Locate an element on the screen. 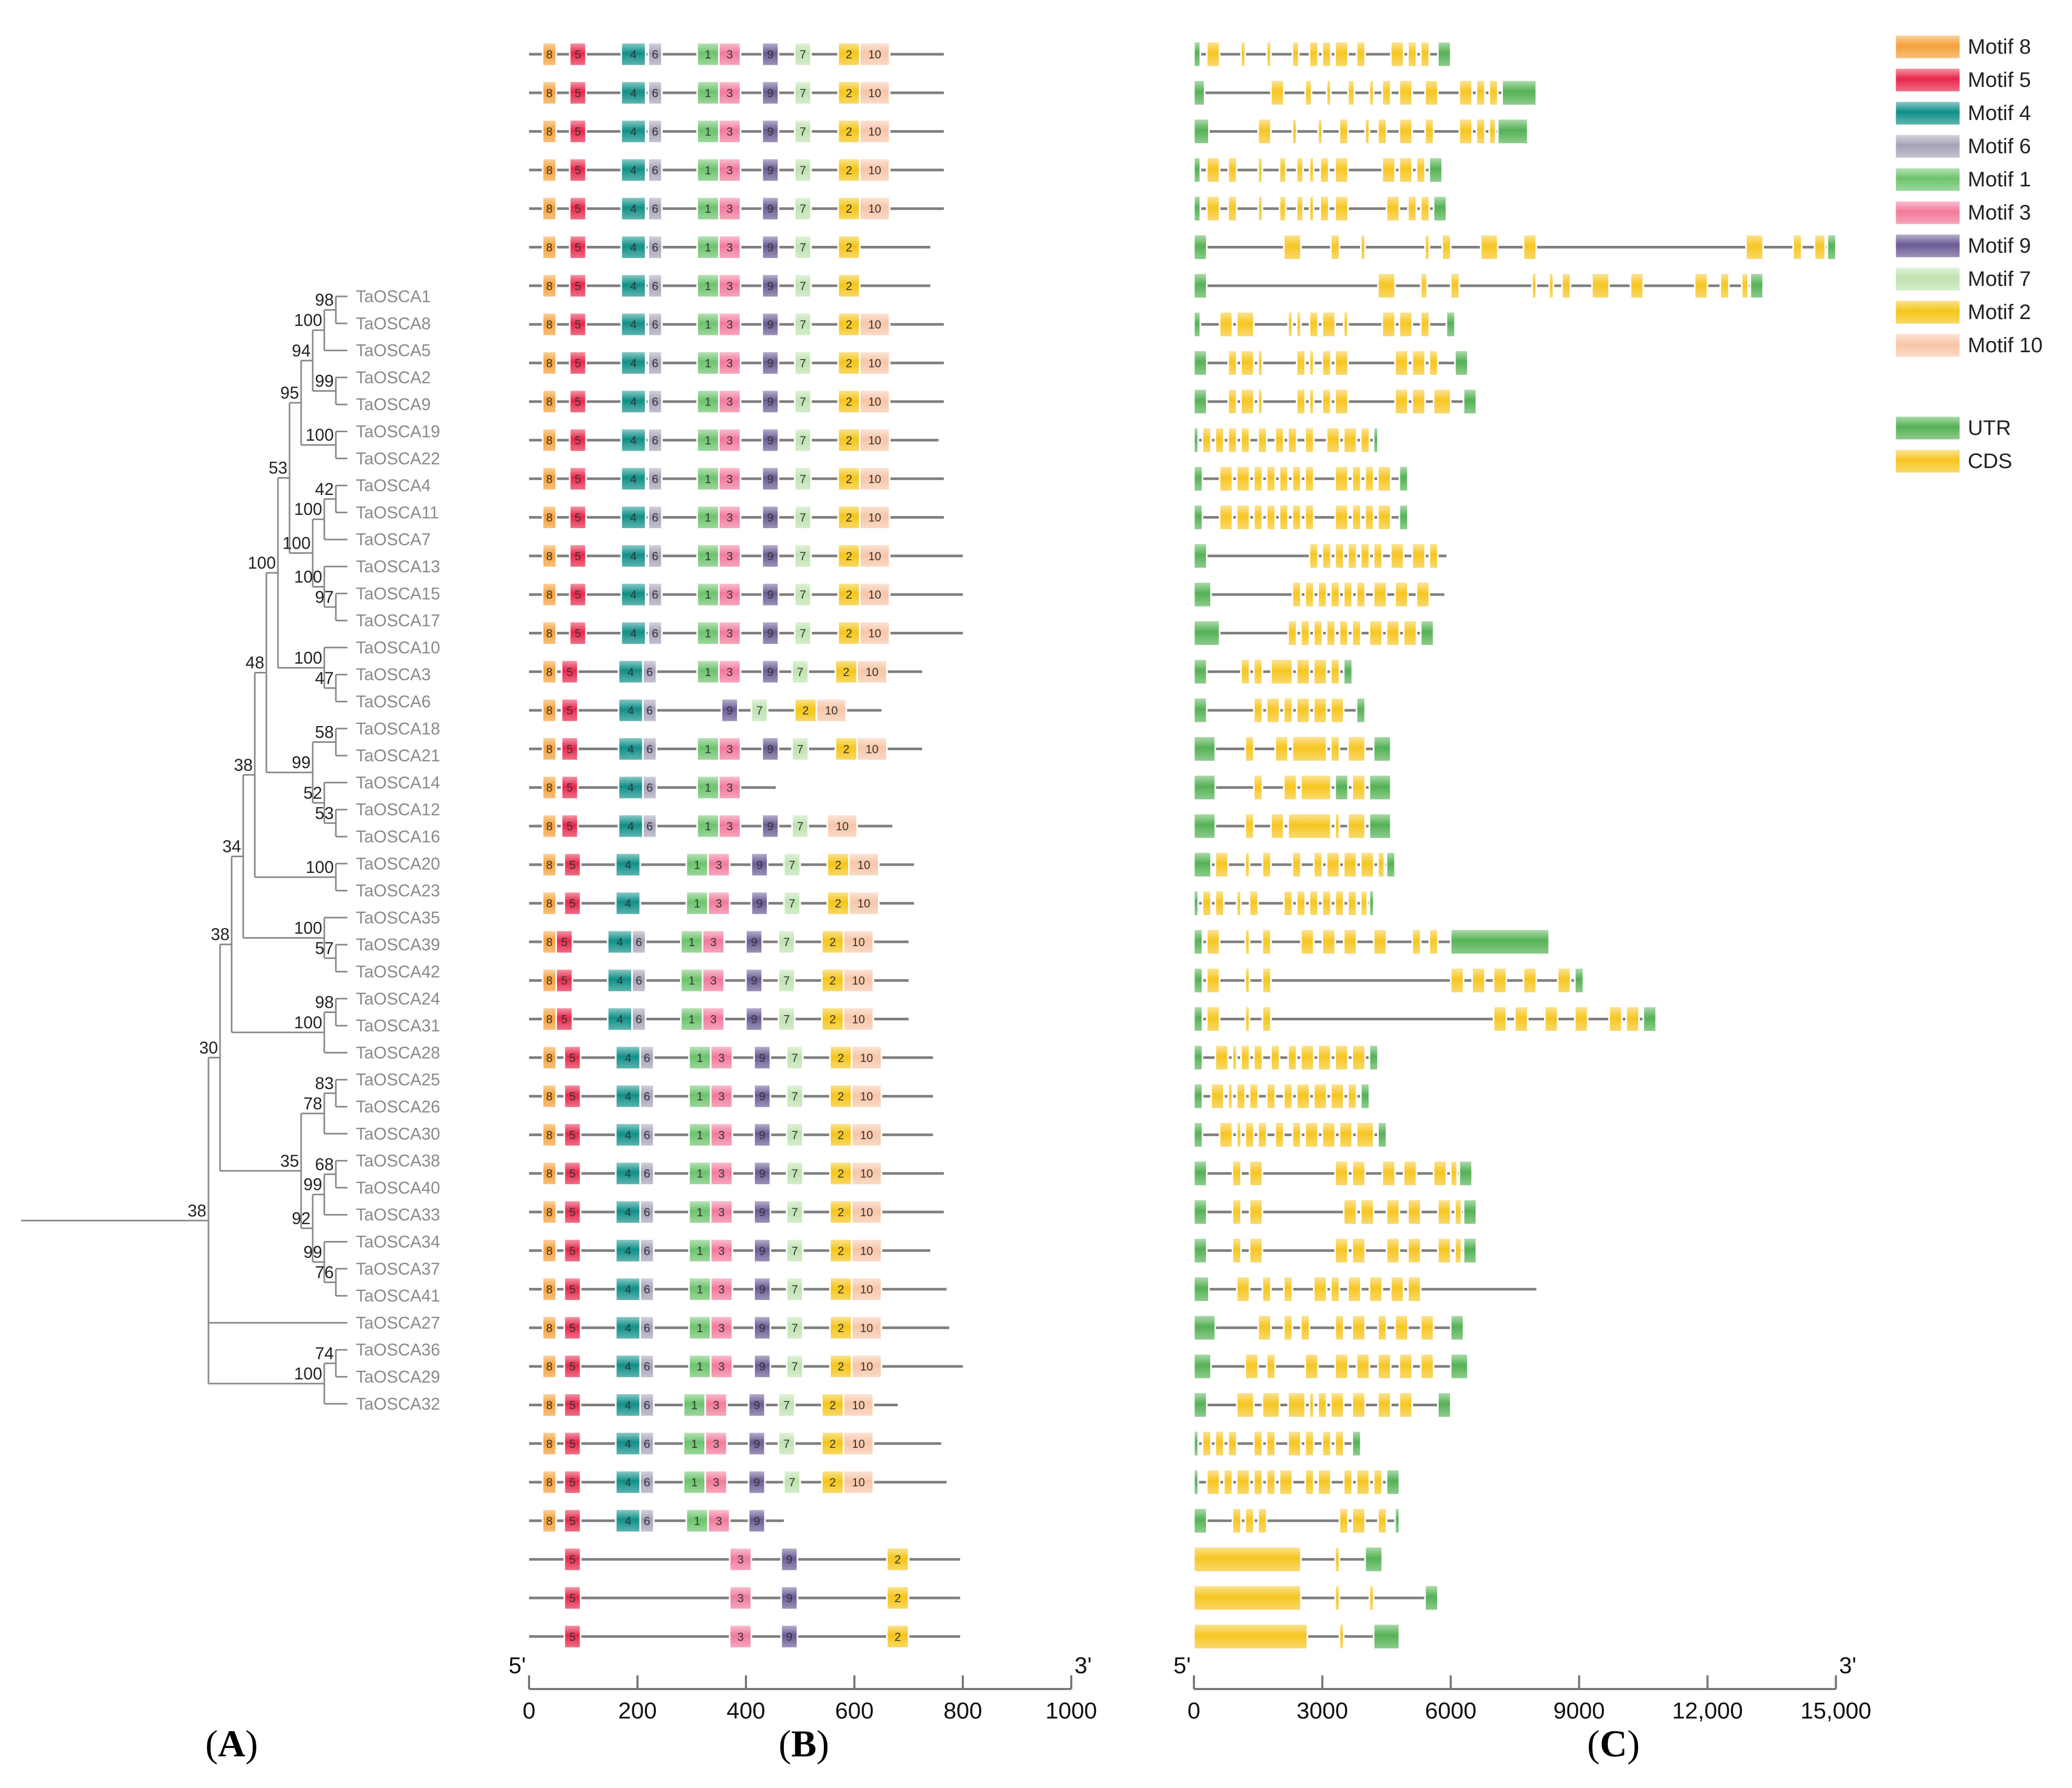 The image size is (2072, 1788). tree-tip-label: TaOSCA20 is located at coordinates (398, 863).